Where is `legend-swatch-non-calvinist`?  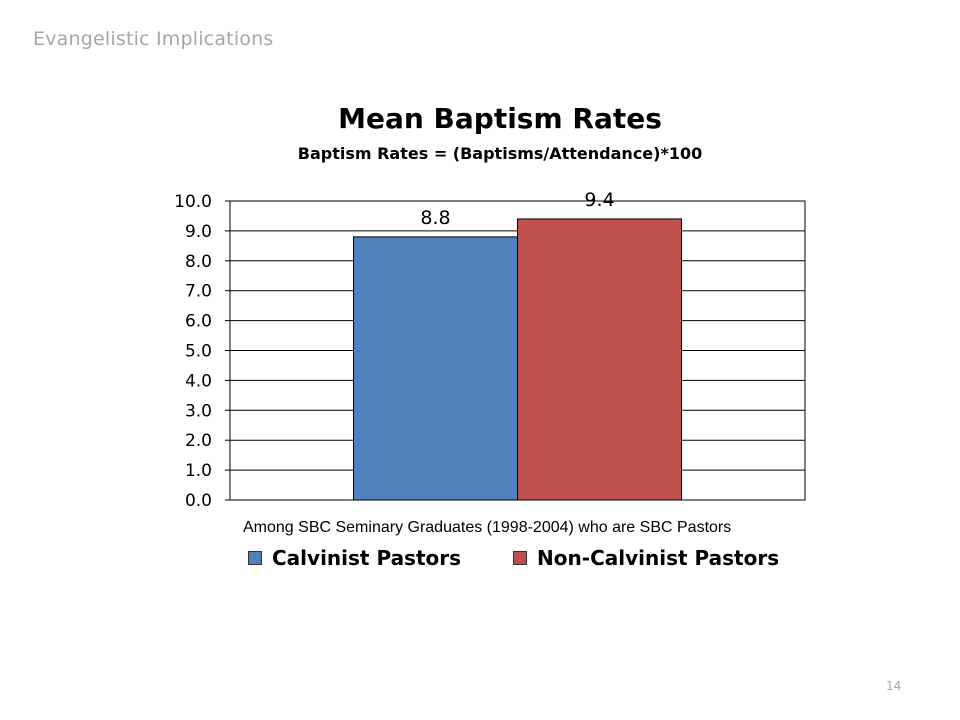 legend-swatch-non-calvinist is located at coordinates (520, 558).